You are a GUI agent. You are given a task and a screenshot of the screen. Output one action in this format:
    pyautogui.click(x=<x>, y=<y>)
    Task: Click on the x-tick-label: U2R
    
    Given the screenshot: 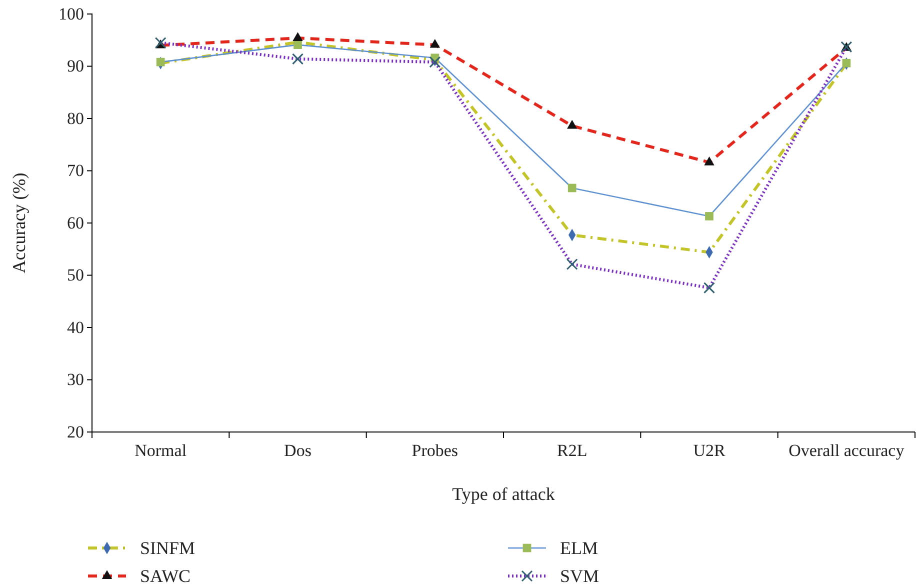 What is the action you would take?
    pyautogui.click(x=709, y=450)
    